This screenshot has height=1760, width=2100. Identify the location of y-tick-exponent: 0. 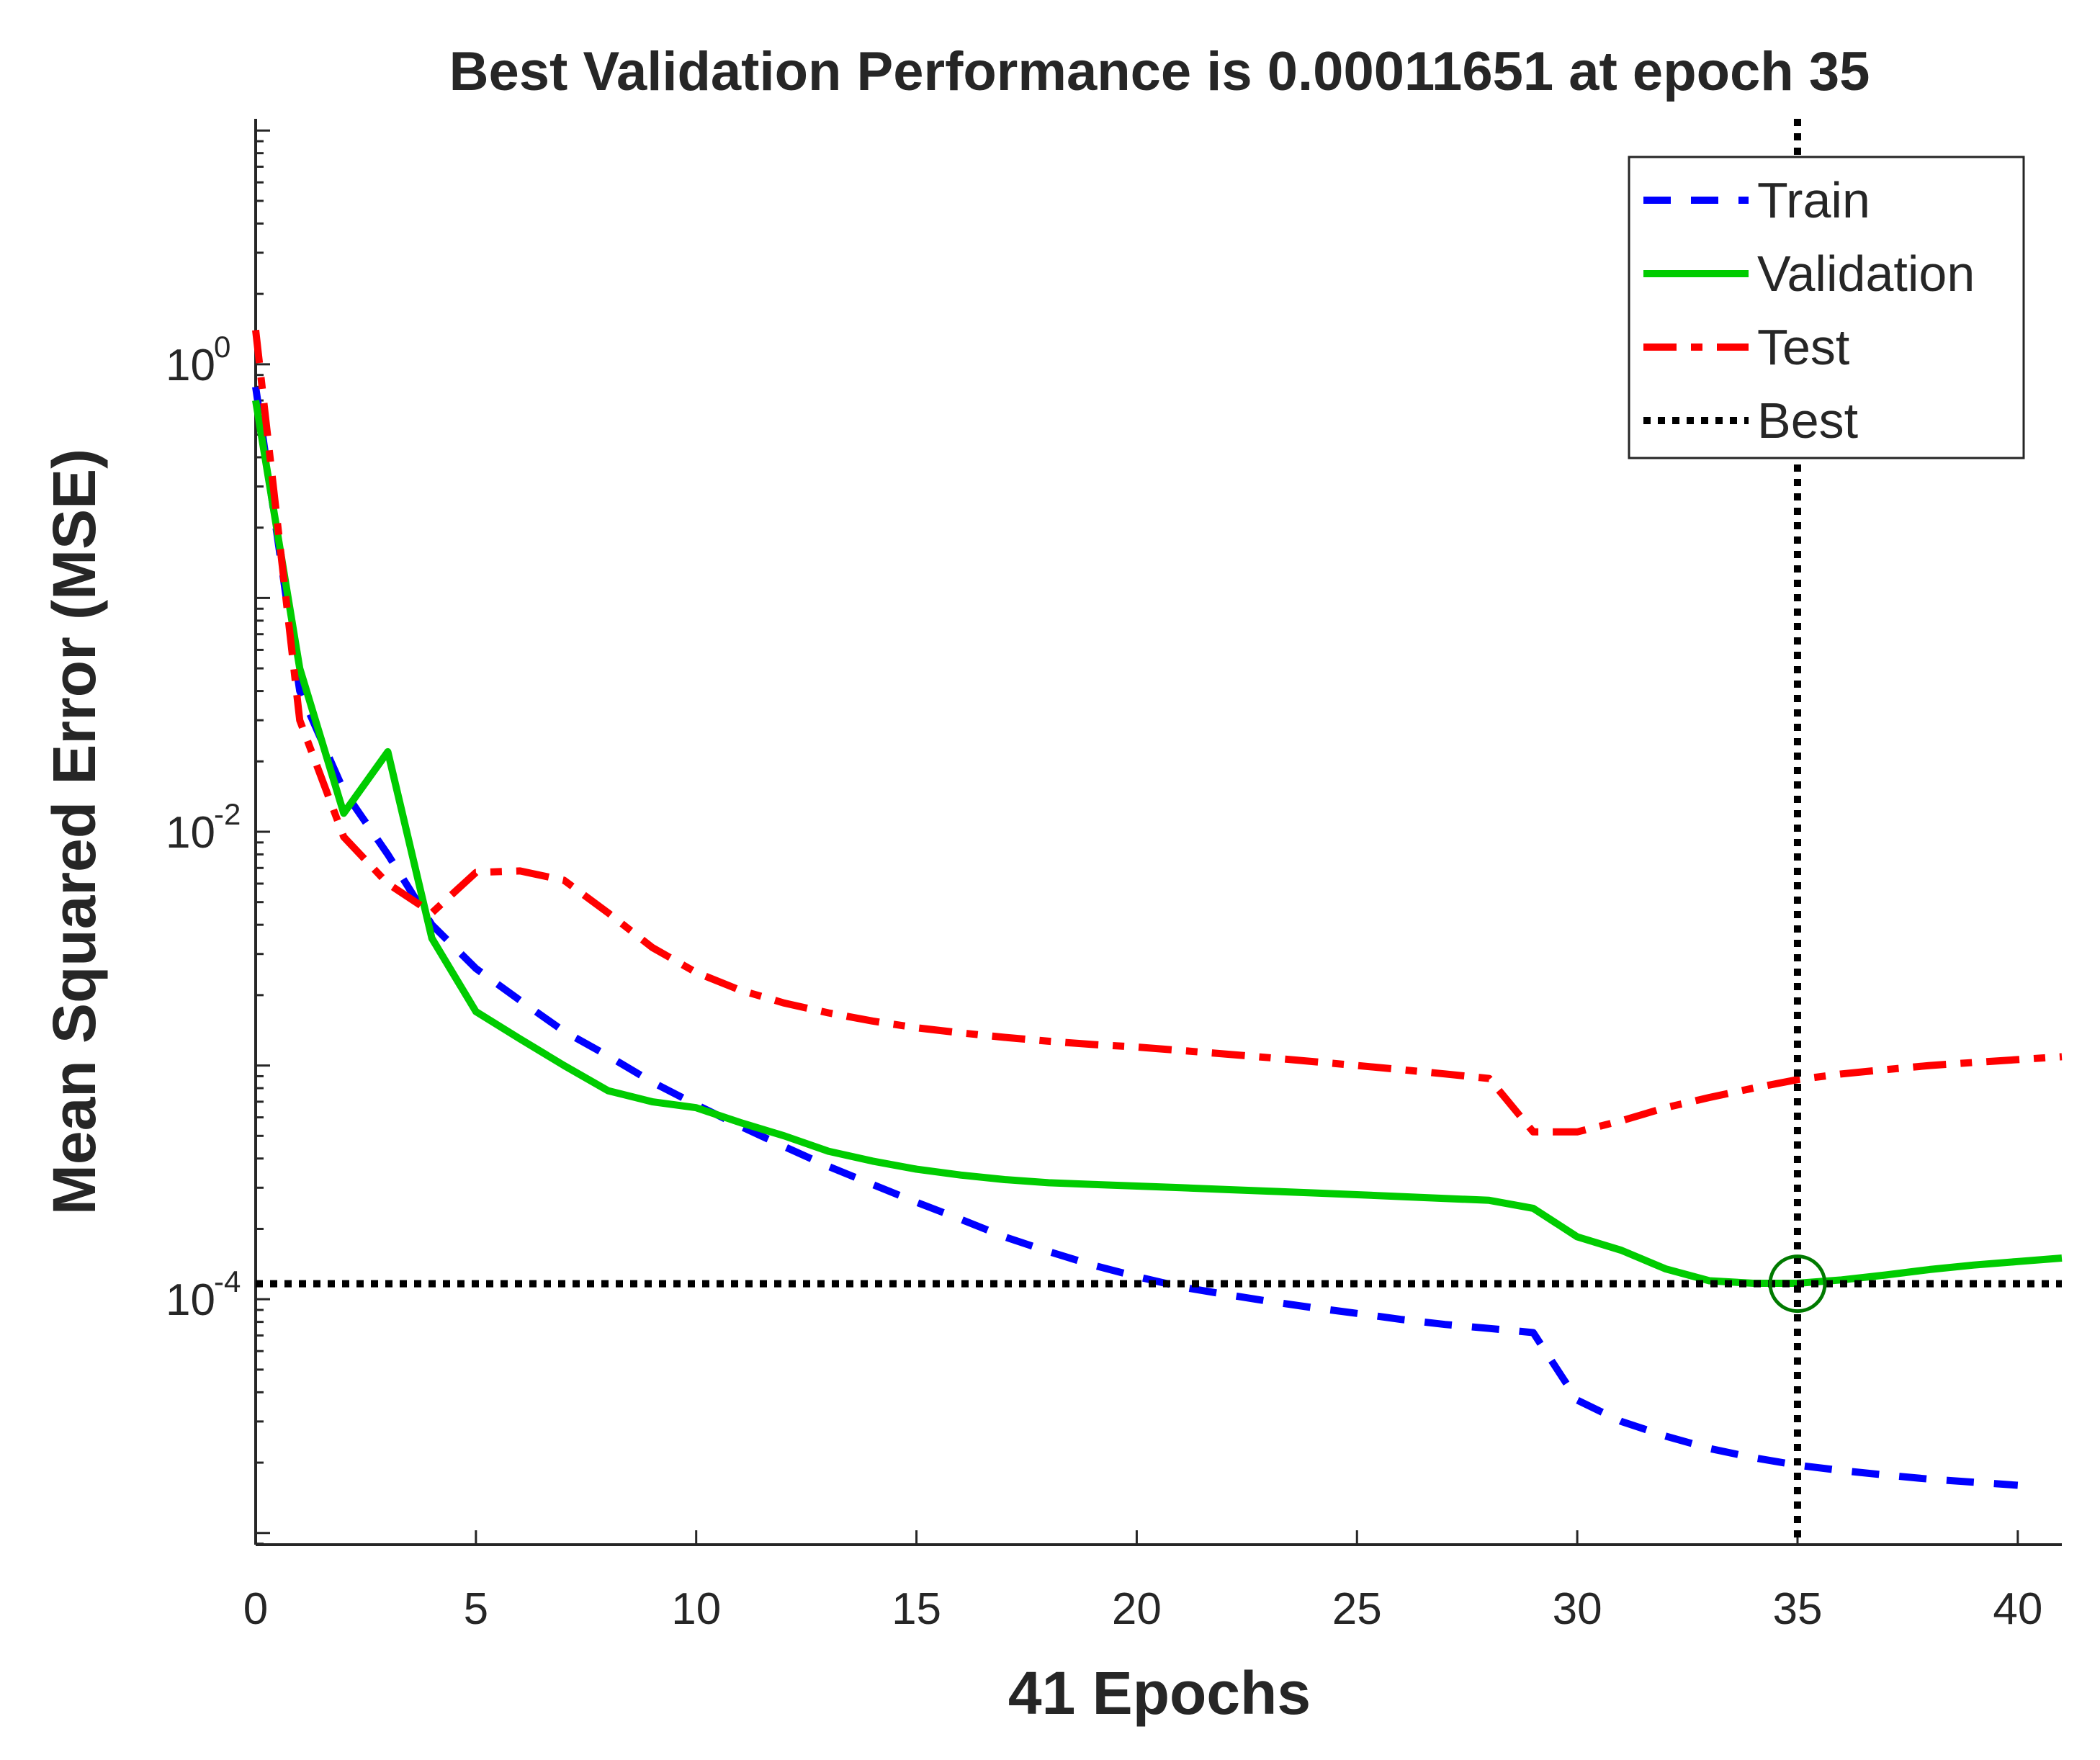
(222, 347).